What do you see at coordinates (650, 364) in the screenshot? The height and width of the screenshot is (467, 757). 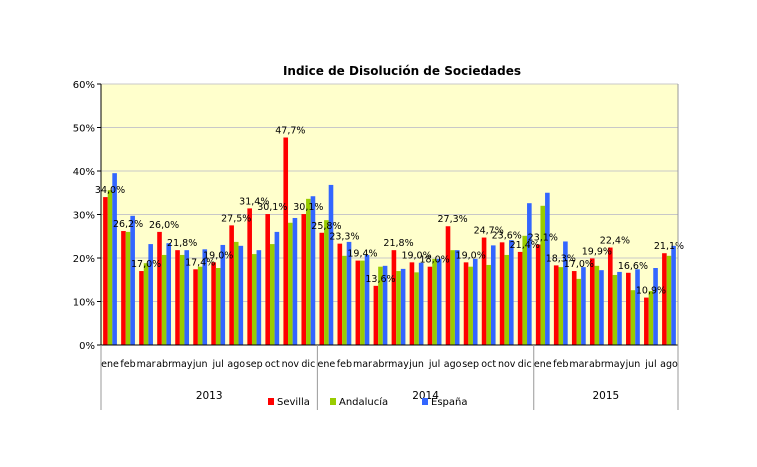 I see `x-tick-label: jul` at bounding box center [650, 364].